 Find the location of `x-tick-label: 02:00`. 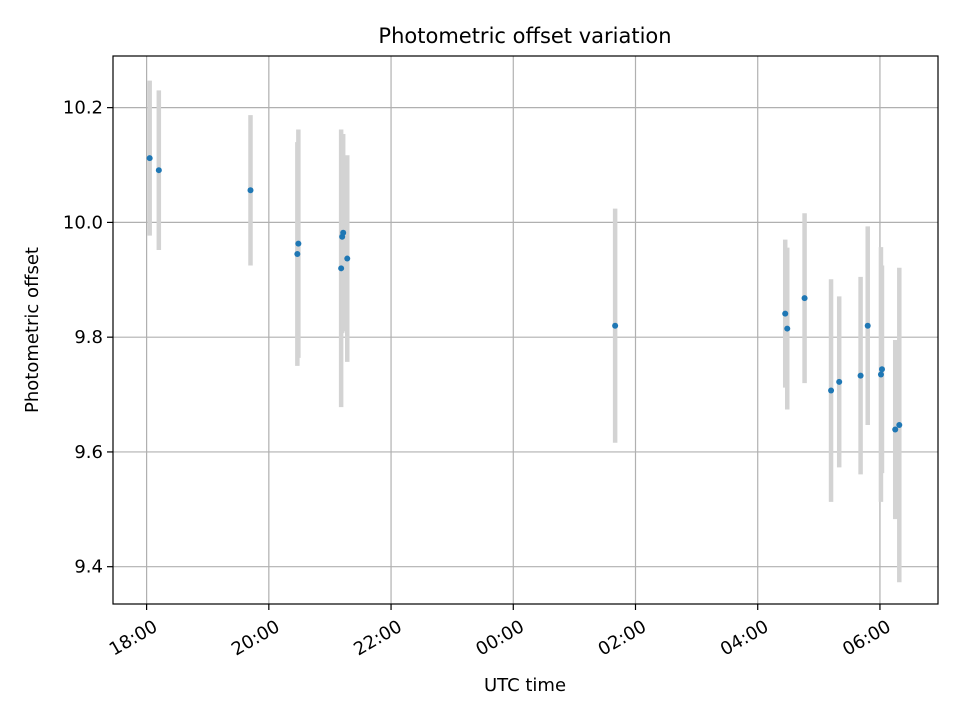

x-tick-label: 02:00 is located at coordinates (622, 638).